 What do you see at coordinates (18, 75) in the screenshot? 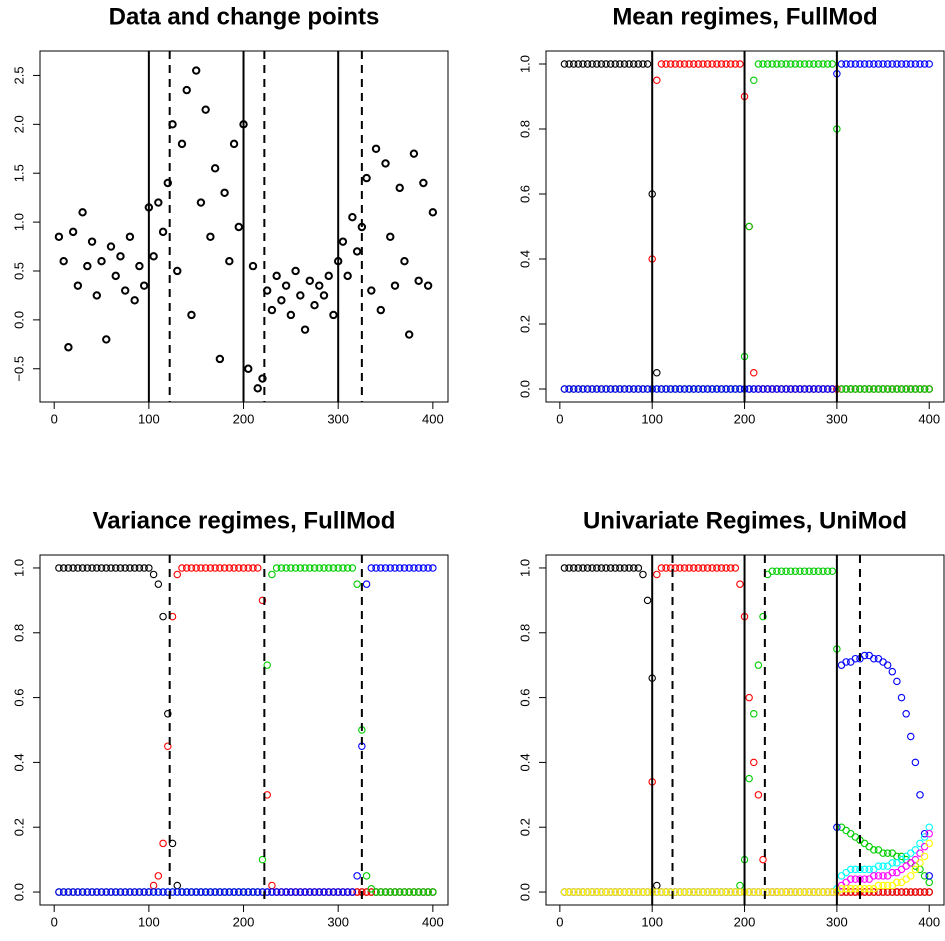
I see `y-tick-label: 2.5` at bounding box center [18, 75].